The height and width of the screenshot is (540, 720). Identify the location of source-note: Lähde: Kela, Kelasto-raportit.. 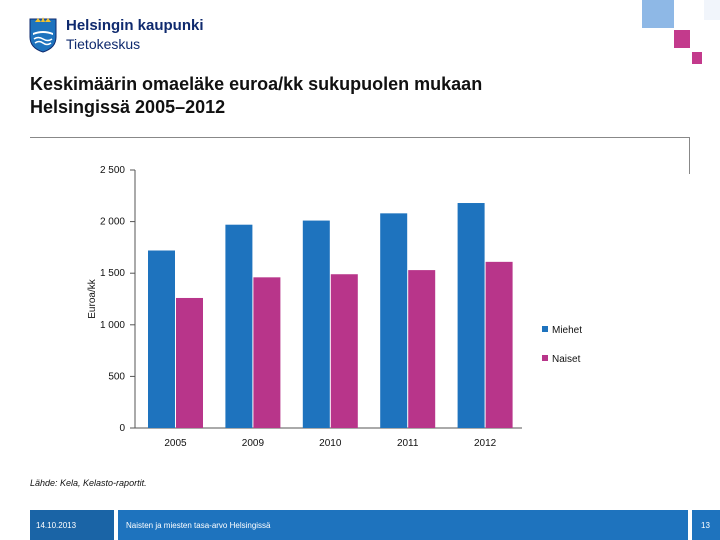
(88, 483).